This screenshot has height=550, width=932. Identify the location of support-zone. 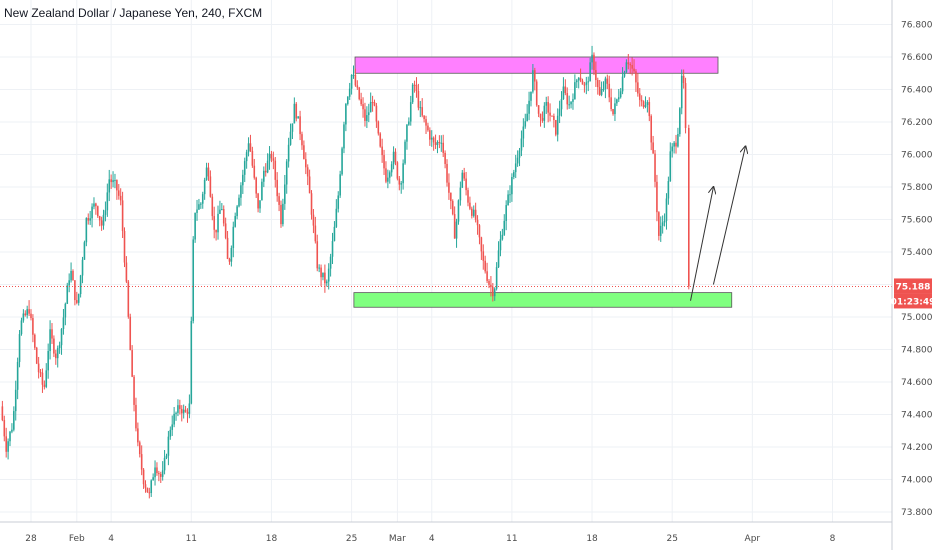
(543, 300).